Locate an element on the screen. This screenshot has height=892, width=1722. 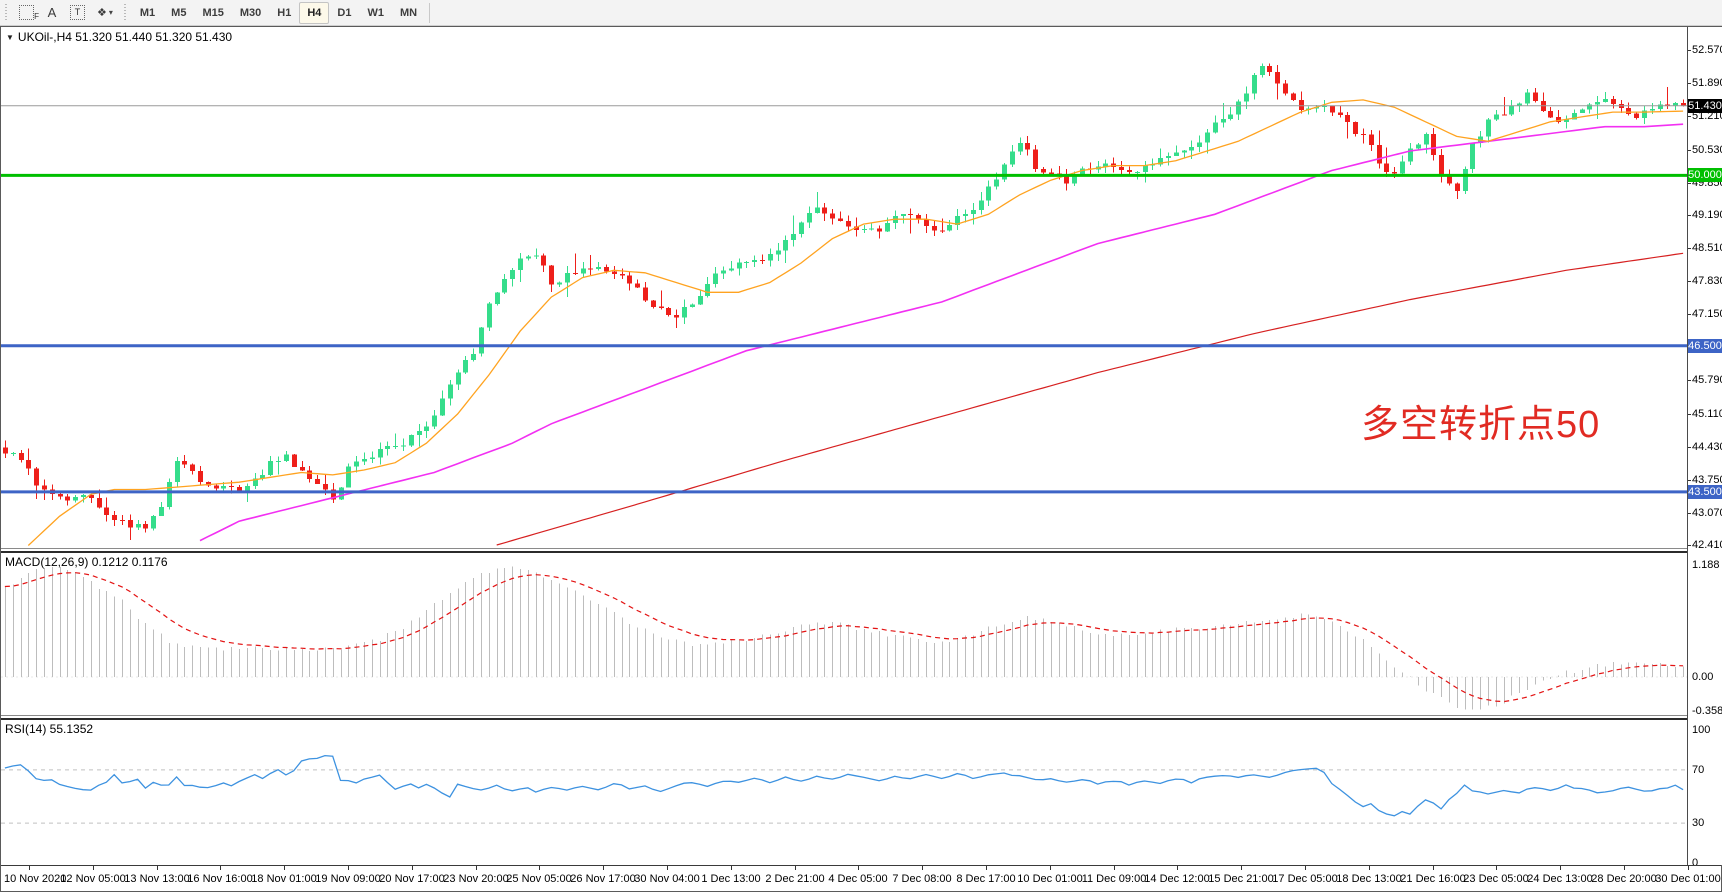
timeframe-buttons: M1 M5 M15 M30 H1 H4 D1 W1 MN is located at coordinates (278, 12).